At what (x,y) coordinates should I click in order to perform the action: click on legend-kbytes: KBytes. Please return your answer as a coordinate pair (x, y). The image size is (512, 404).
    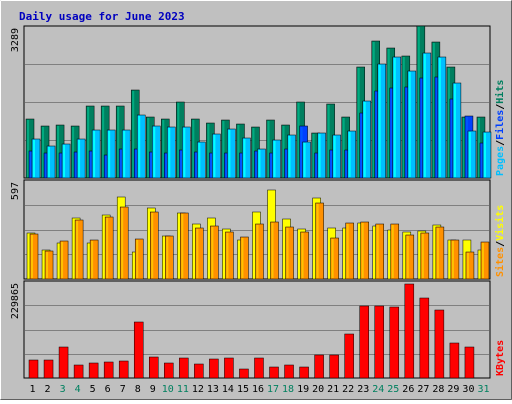
    Looking at the image, I should click on (500, 358).